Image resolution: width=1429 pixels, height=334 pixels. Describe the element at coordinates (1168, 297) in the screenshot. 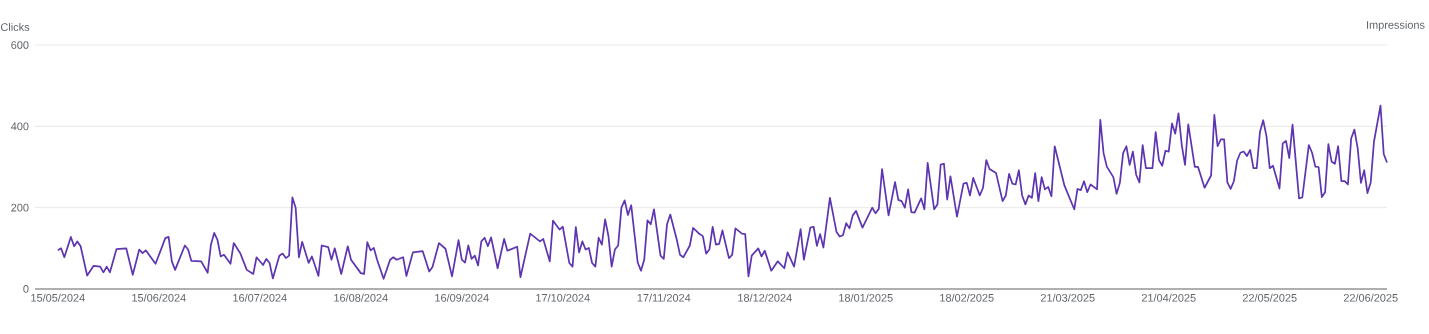

I see `x-tick-label: 21/04/2025` at that location.